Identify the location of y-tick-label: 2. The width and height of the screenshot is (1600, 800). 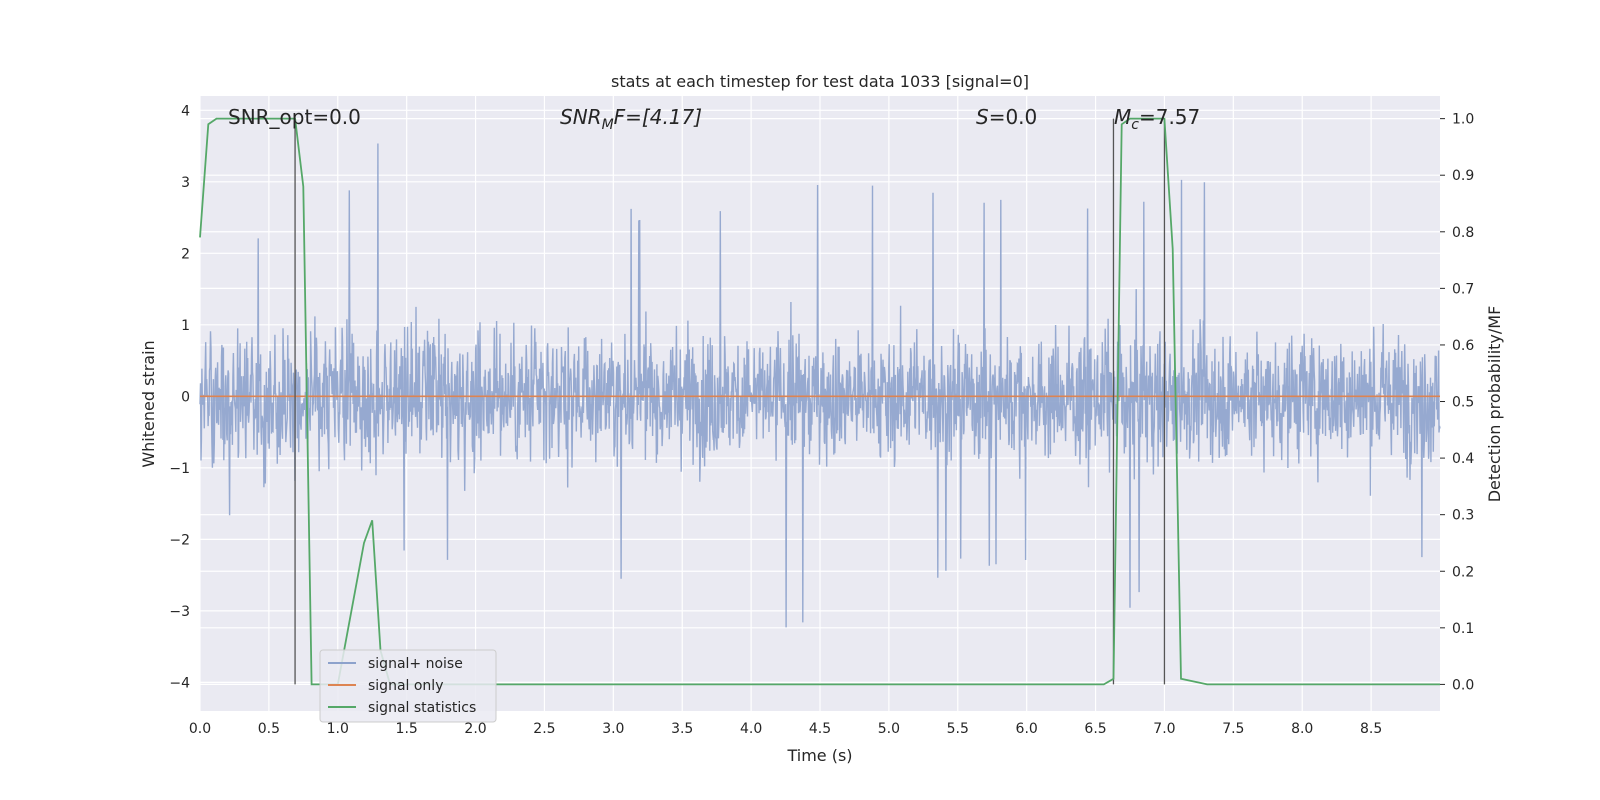
(185, 254).